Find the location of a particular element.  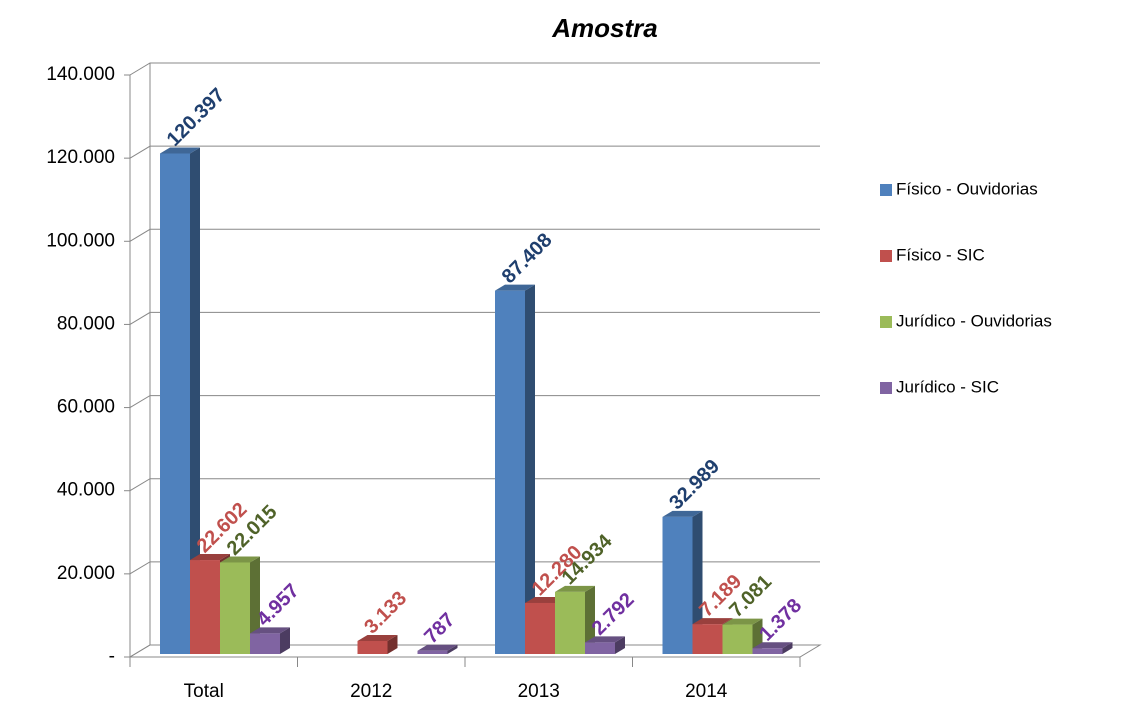

data-label: 787 is located at coordinates (439, 628).